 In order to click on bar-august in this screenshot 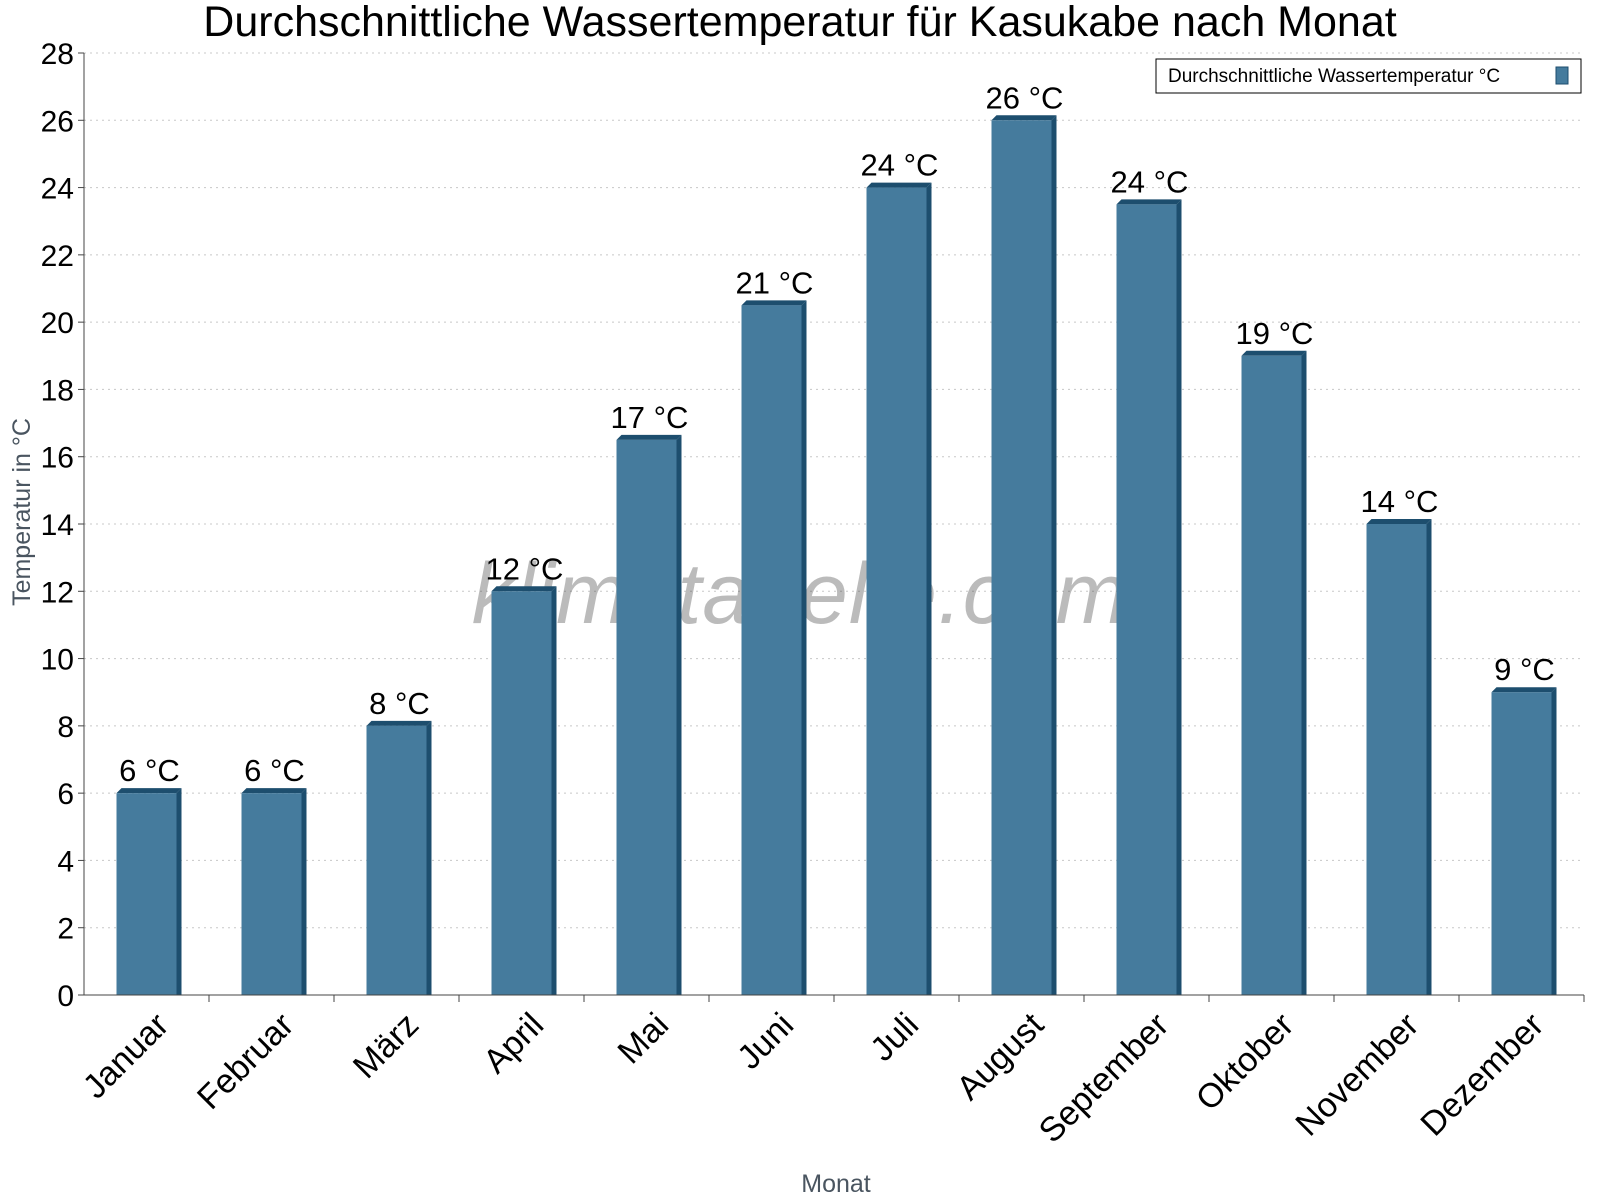, I will do `click(1024, 555)`.